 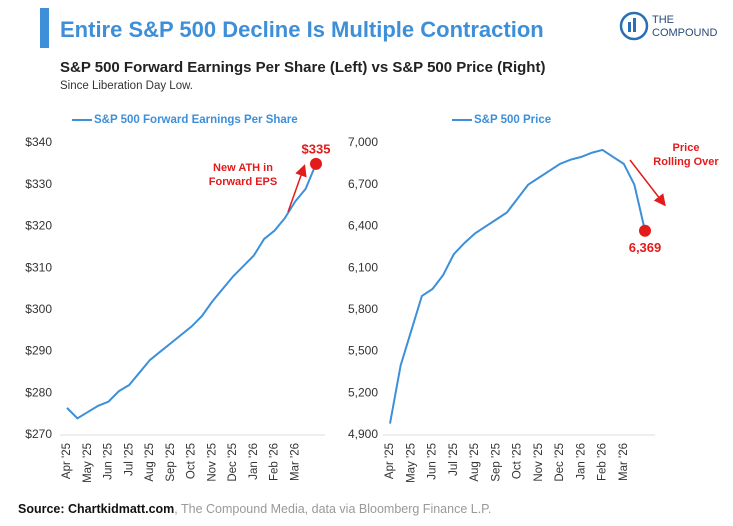 What do you see at coordinates (38, 309) in the screenshot?
I see `y-tick-label: $300` at bounding box center [38, 309].